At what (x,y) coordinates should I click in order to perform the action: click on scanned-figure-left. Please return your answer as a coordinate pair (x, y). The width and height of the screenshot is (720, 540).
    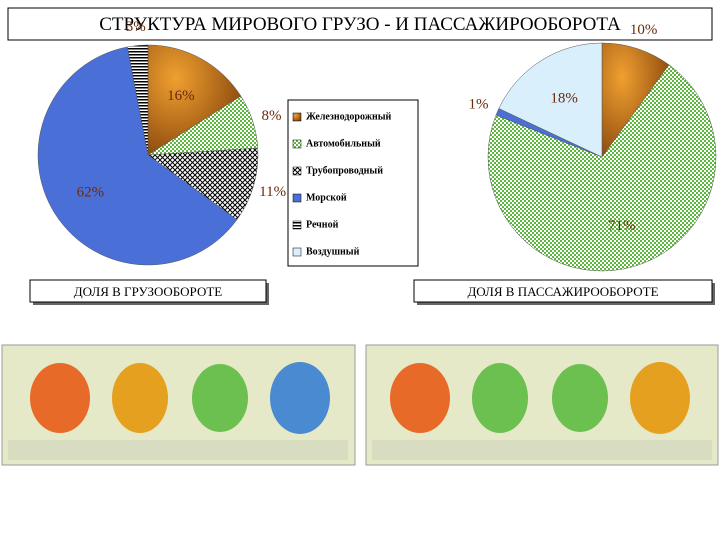
    Looking at the image, I should click on (178, 405).